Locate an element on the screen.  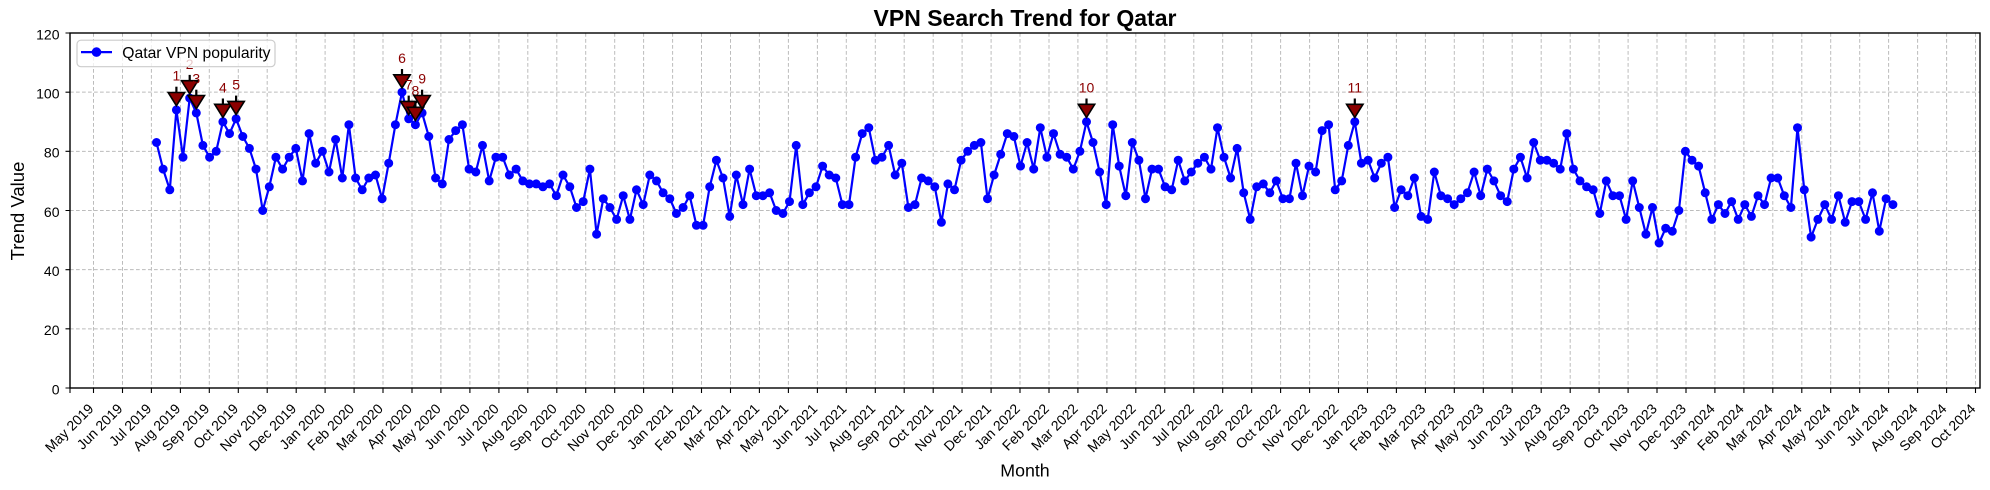
svg-text: Month is located at coordinates (1024, 470).